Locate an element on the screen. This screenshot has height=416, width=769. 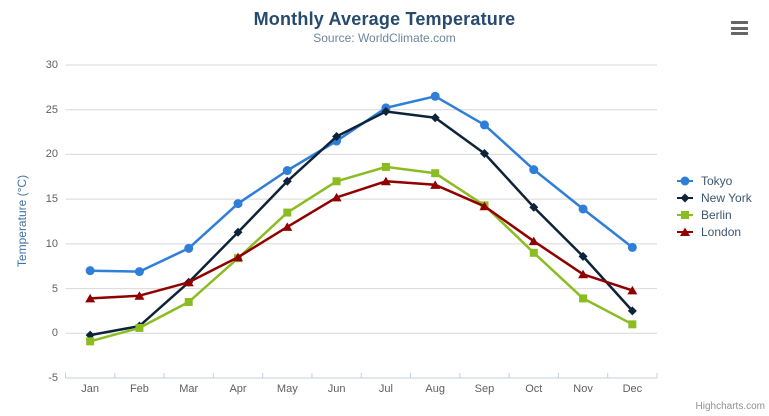
x-axis-label-apr: Apr is located at coordinates (238, 389).